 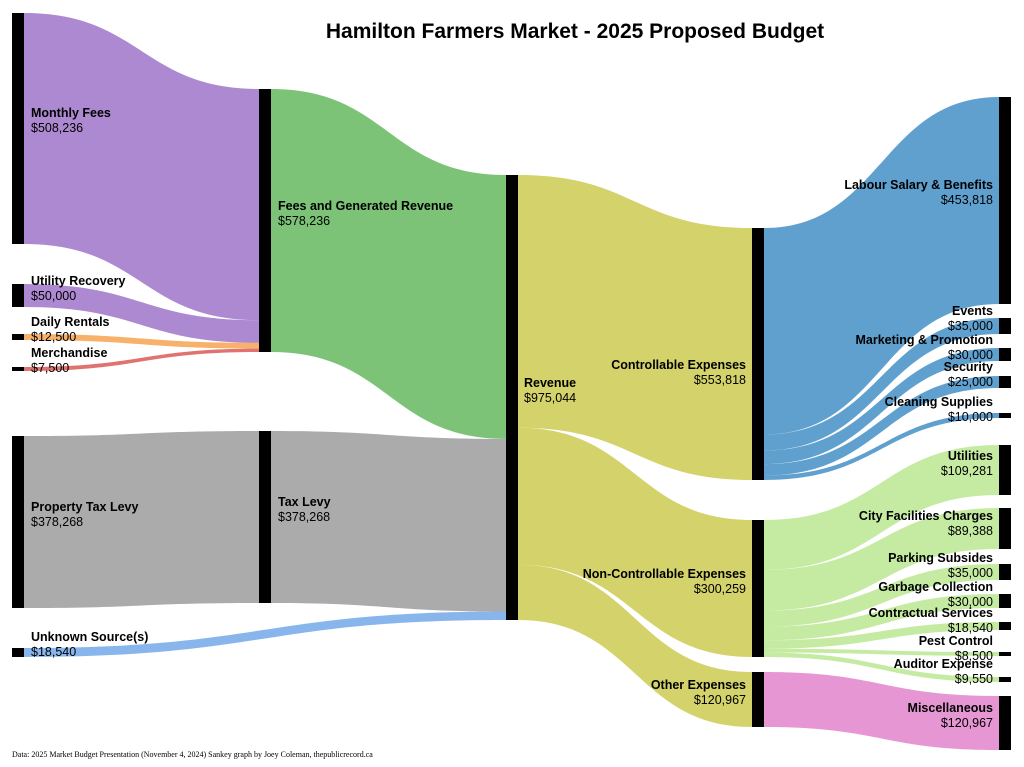 I want to click on flow-daily_rentals-to-fees_generated, so click(x=141, y=341).